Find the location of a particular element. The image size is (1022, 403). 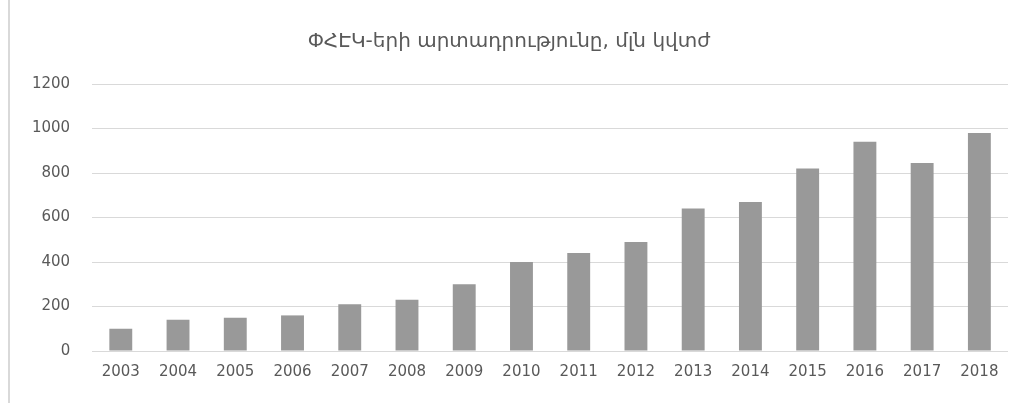

y-tick-label: 1000 is located at coordinates (51, 127).